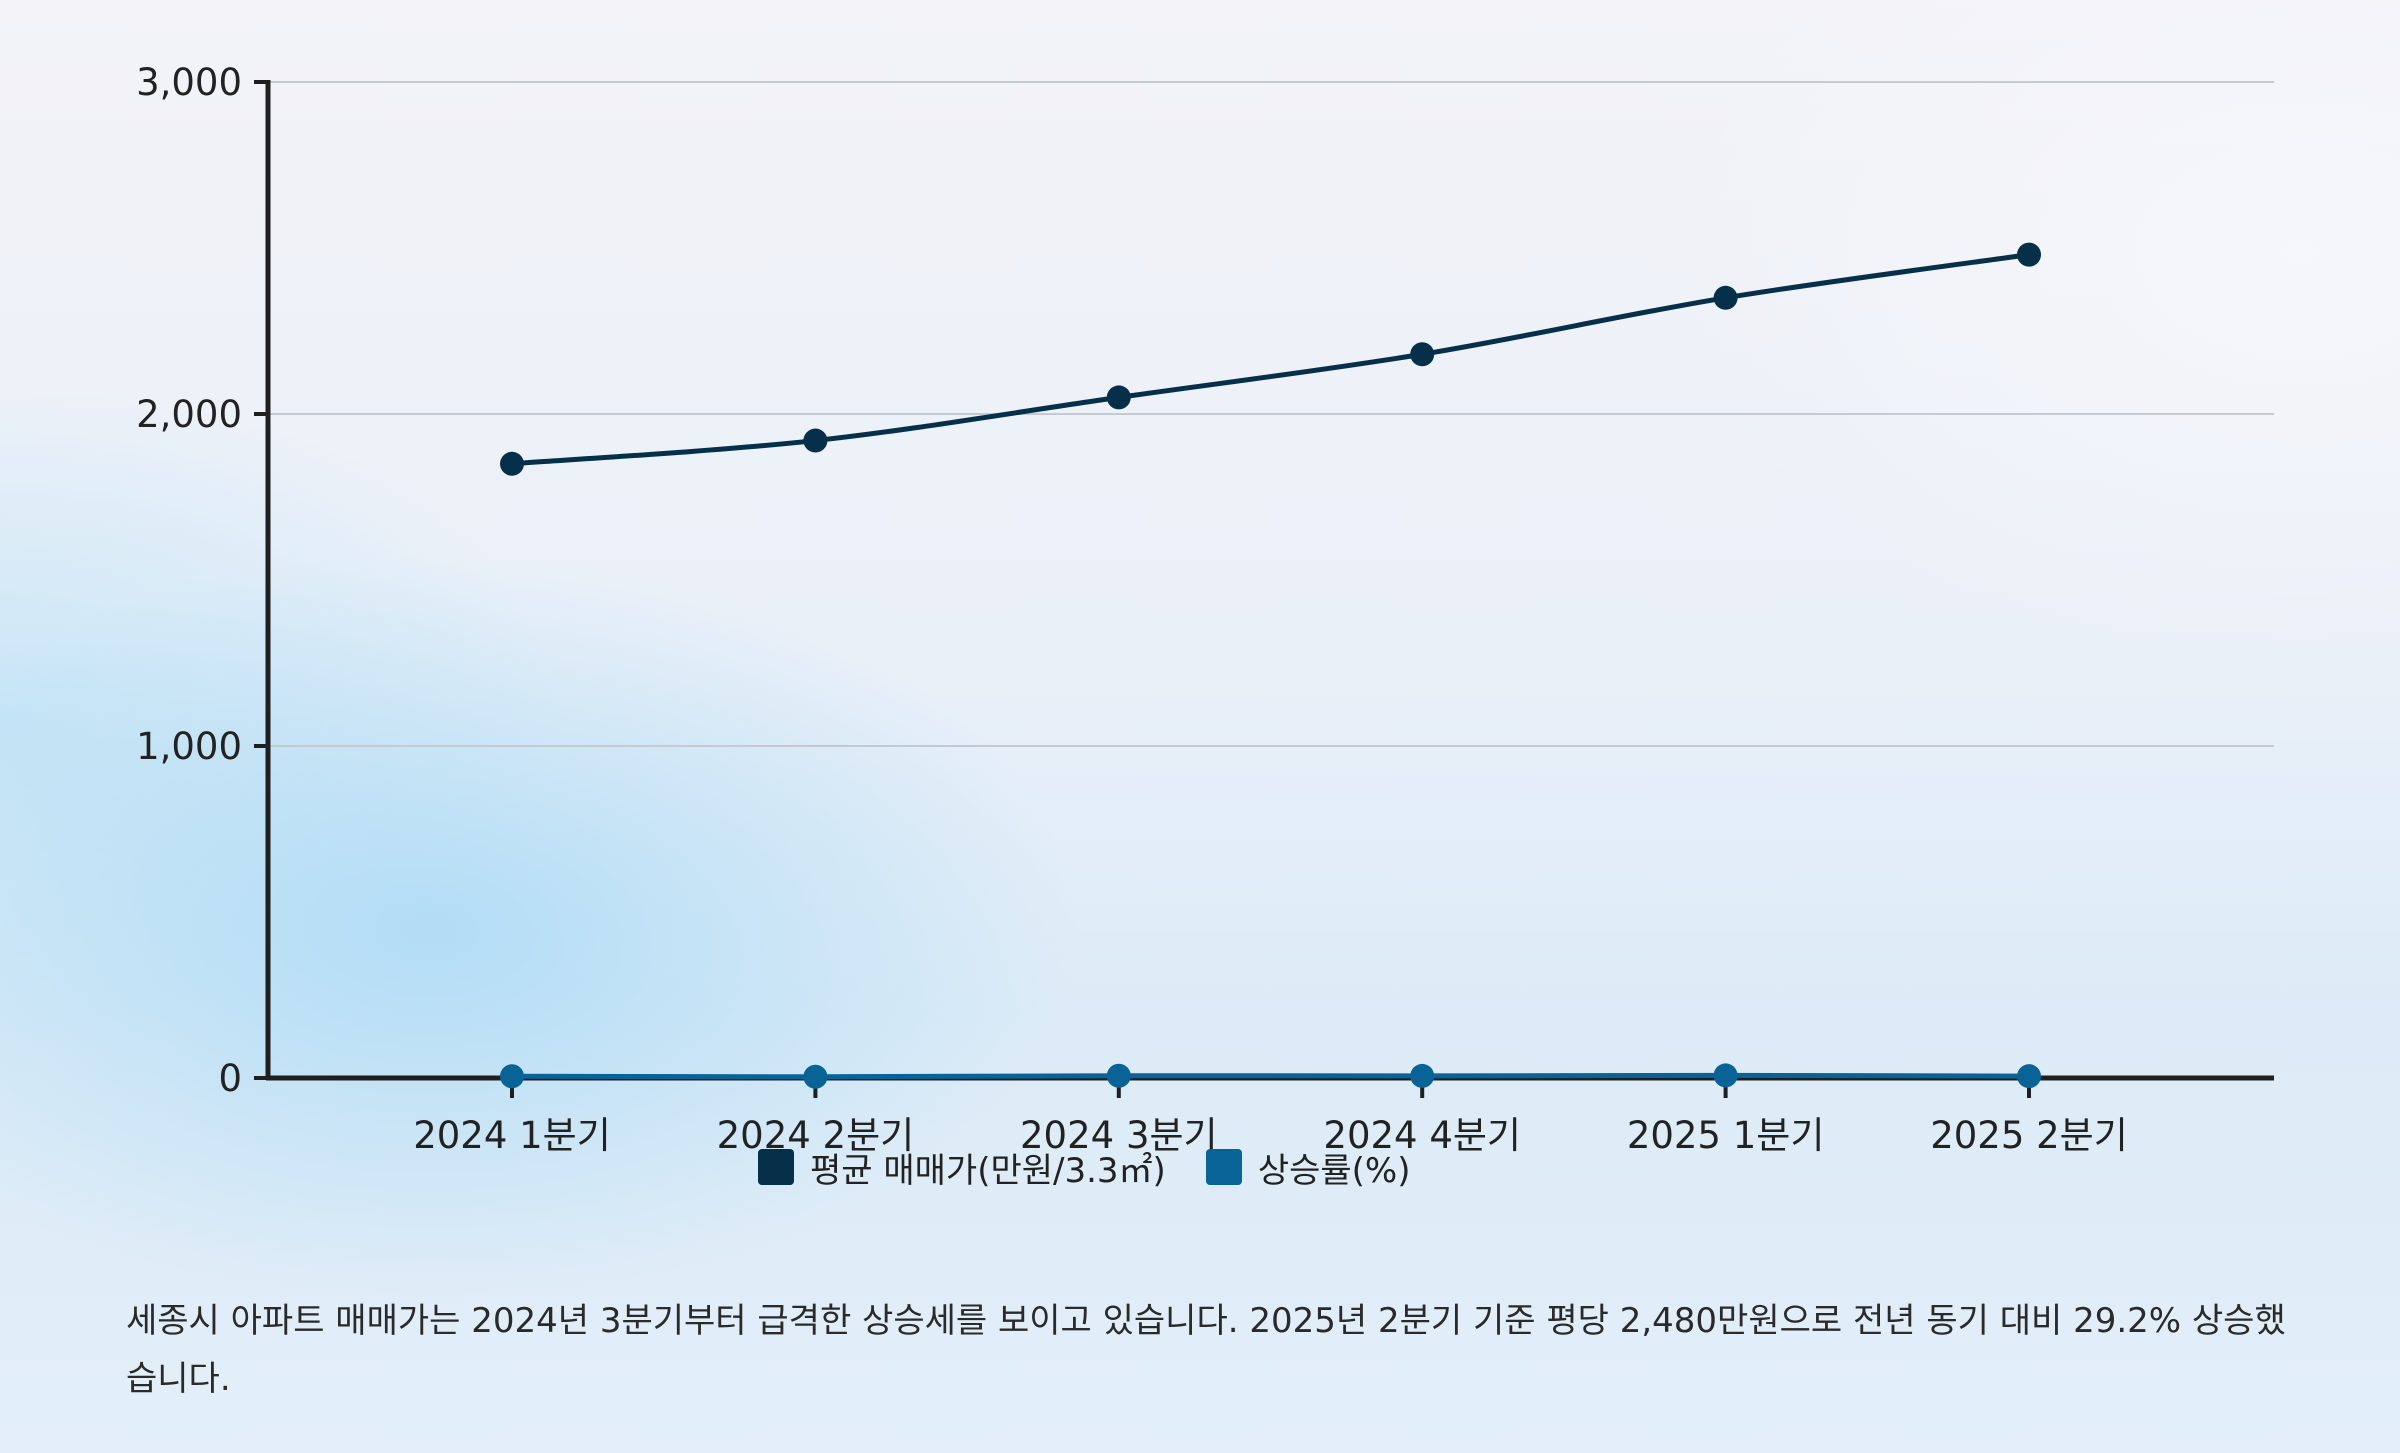 This screenshot has width=2400, height=1453. I want to click on x-tick-label-1: 2024 2분기, so click(816, 1135).